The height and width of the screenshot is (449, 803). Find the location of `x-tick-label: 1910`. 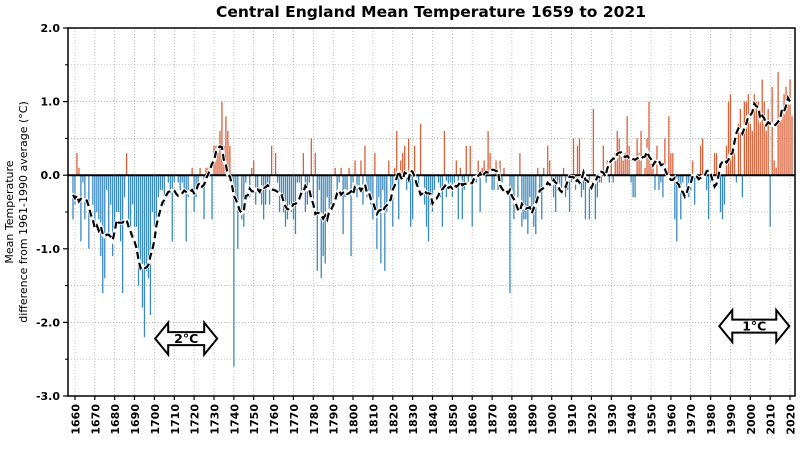

x-tick-label: 1910 is located at coordinates (572, 419).